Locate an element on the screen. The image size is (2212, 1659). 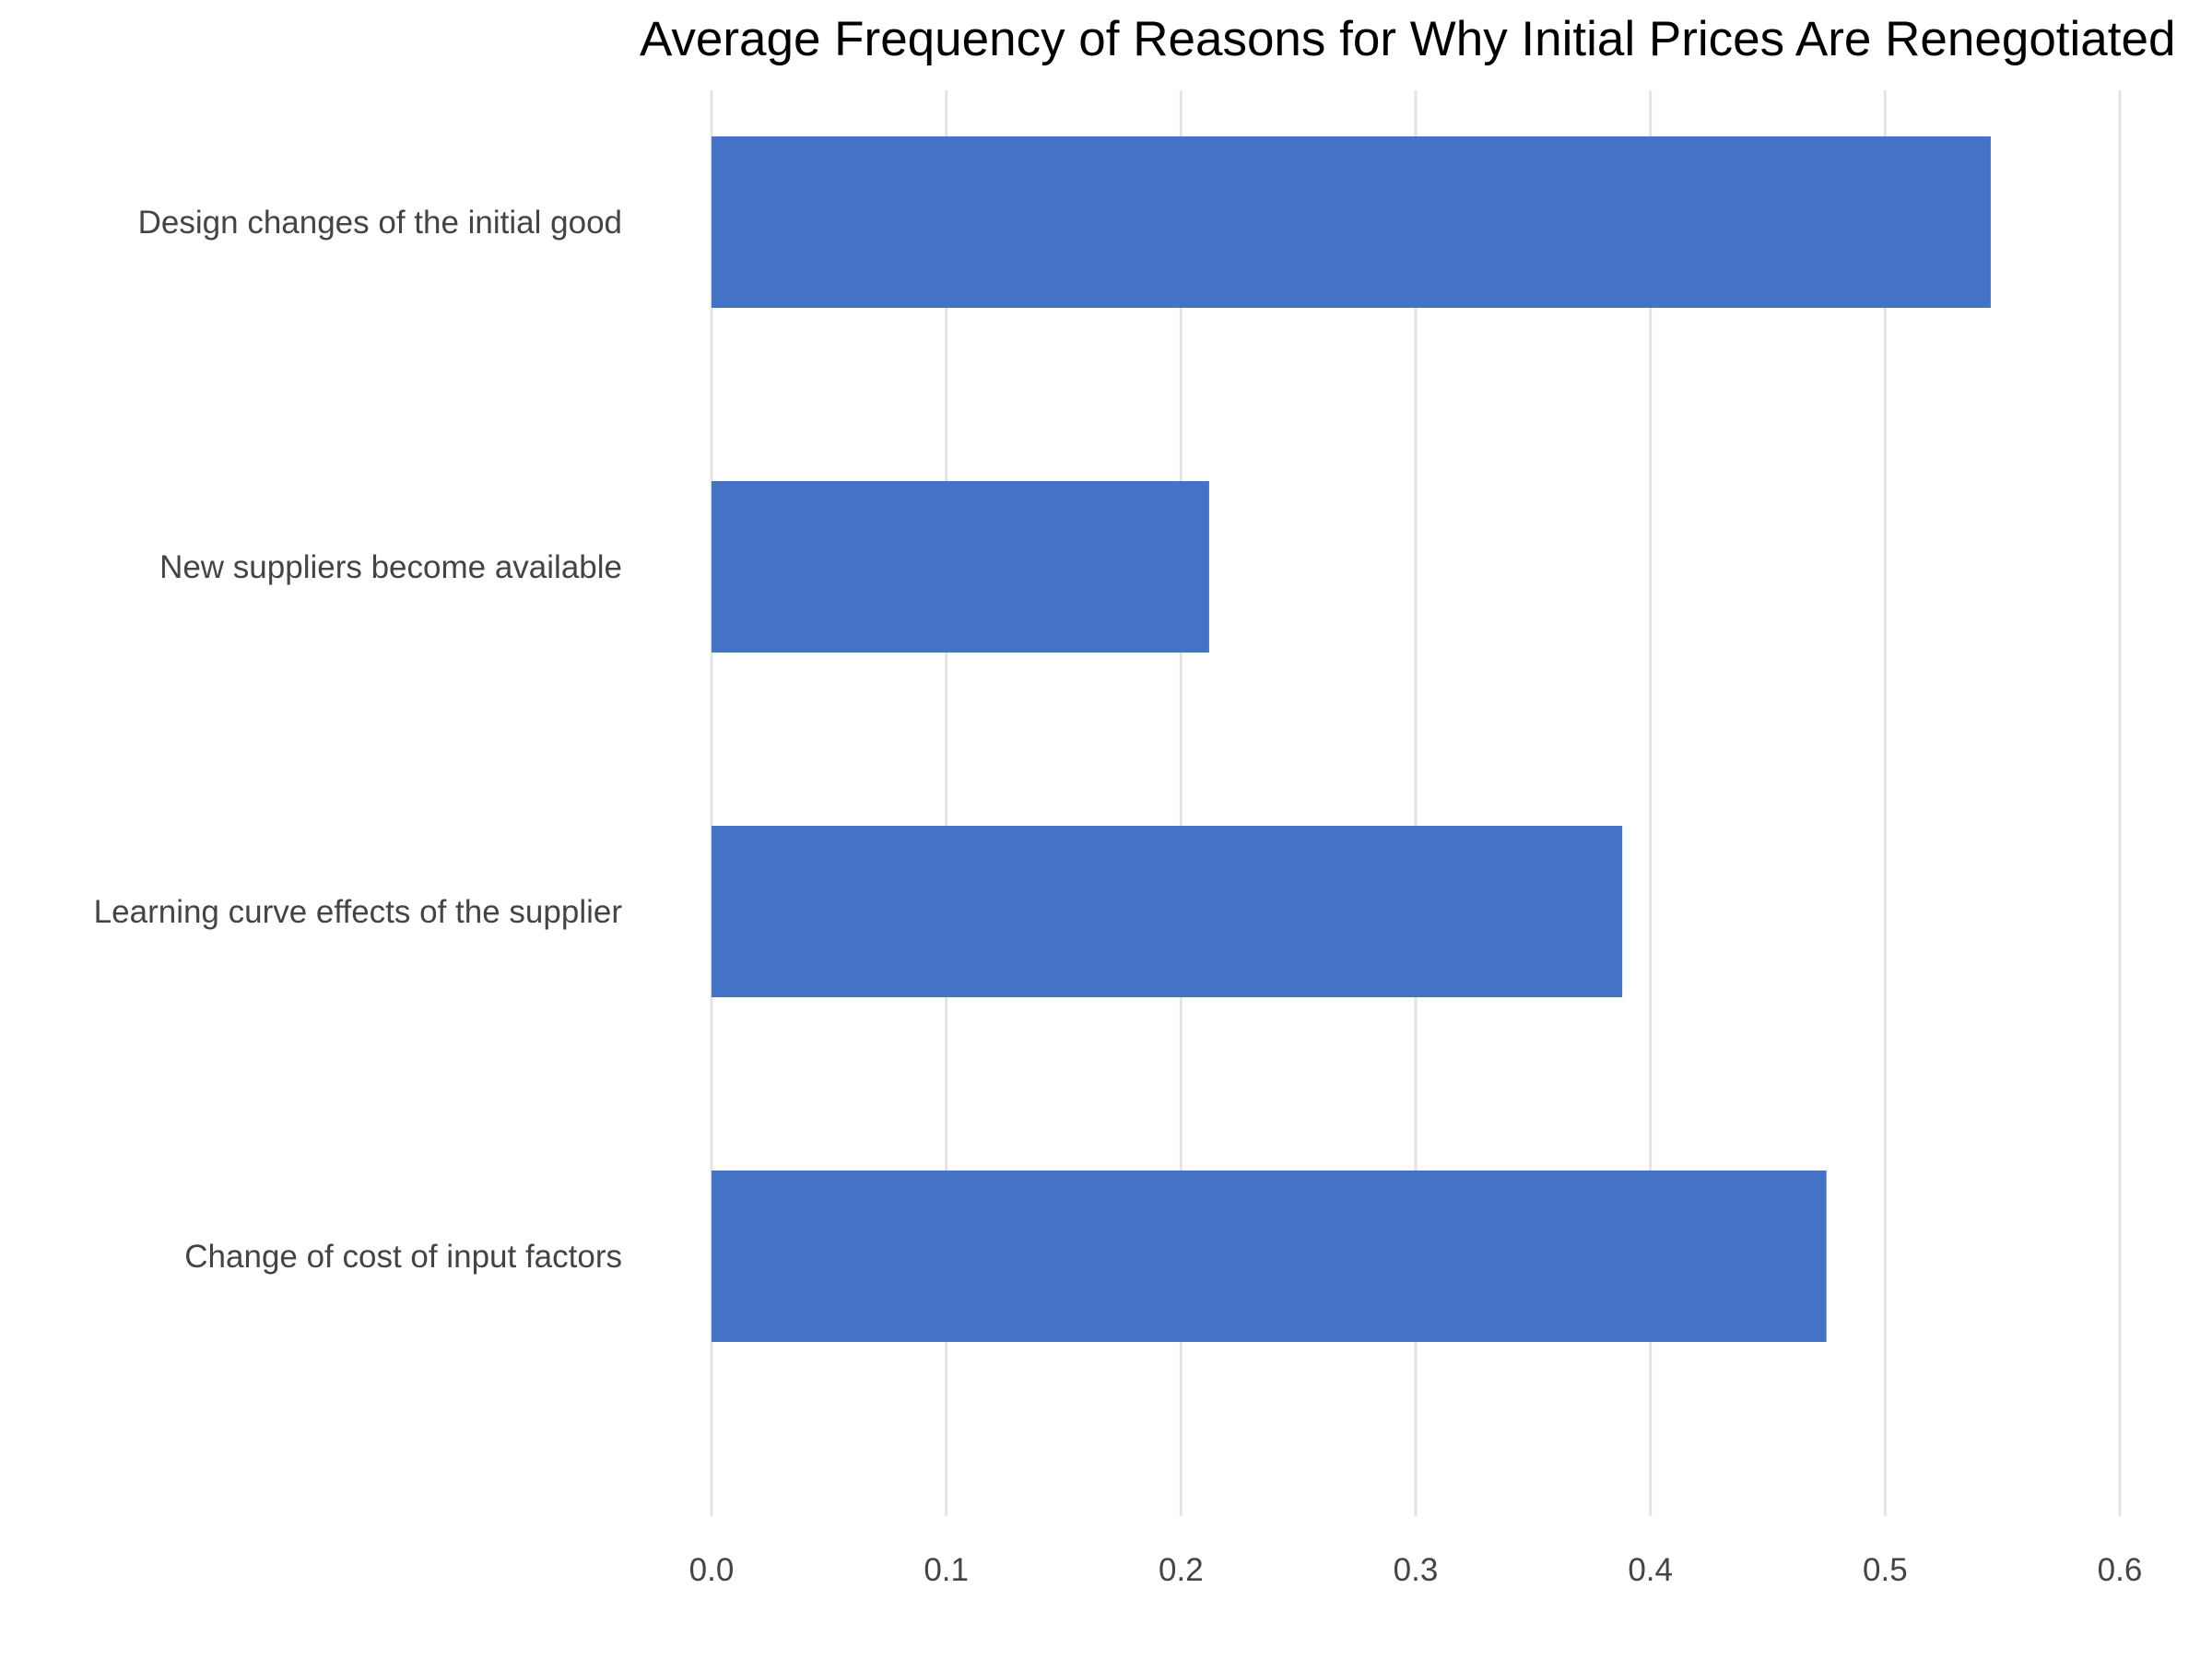
x-tick-label: 0.3 is located at coordinates (1416, 1570).